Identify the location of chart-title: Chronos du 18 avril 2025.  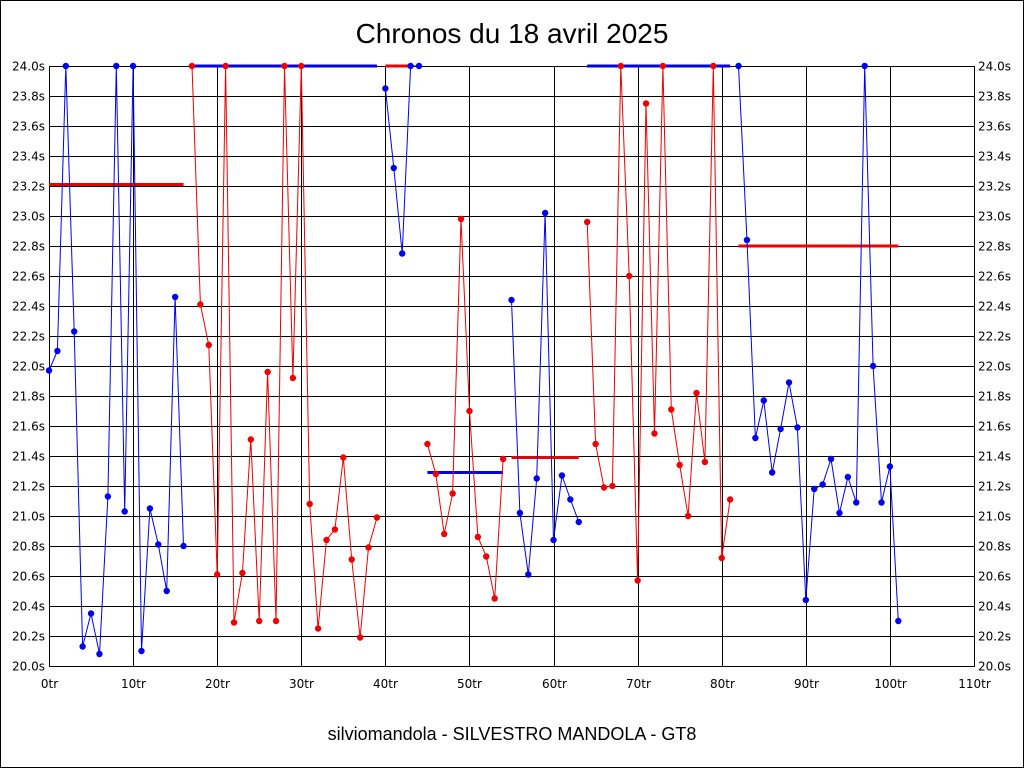
(512, 33).